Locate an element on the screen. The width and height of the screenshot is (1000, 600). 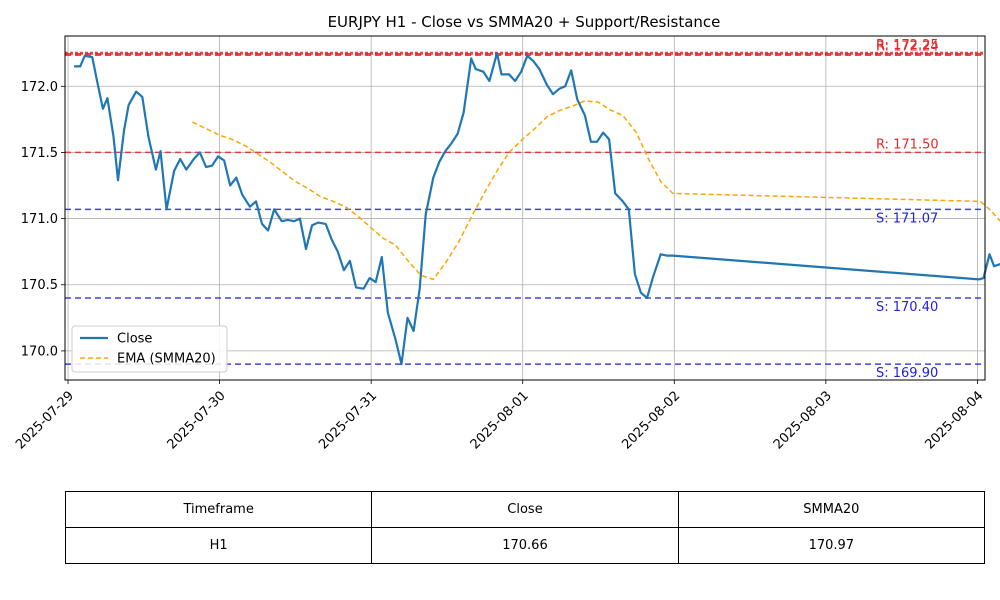
level-label: S: 170.40 is located at coordinates (907, 307).